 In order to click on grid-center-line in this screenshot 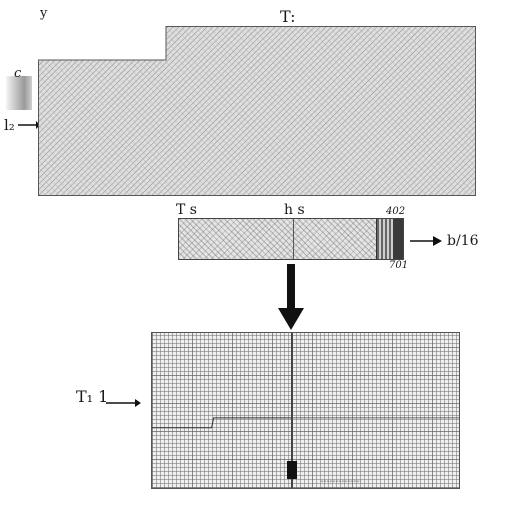, I will do `click(292, 410)`.